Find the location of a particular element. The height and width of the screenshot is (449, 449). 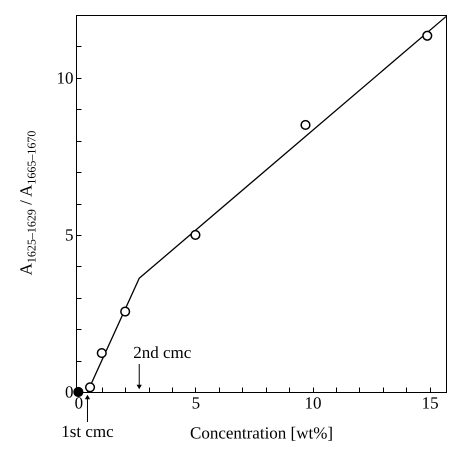

x-axis-title: Concentration [wt%] is located at coordinates (262, 433).